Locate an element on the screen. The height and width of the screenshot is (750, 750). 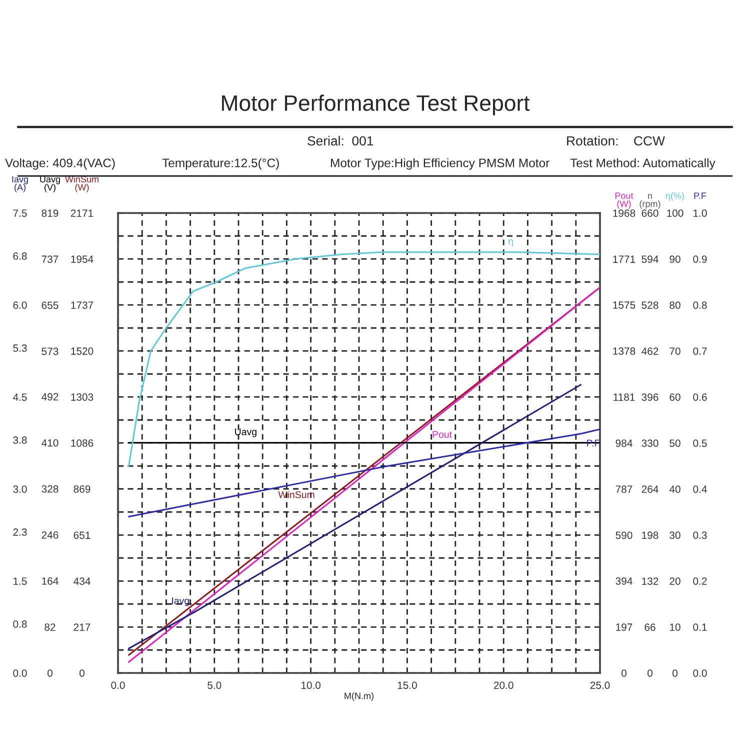
y-tick-label: 1086 is located at coordinates (82, 443).